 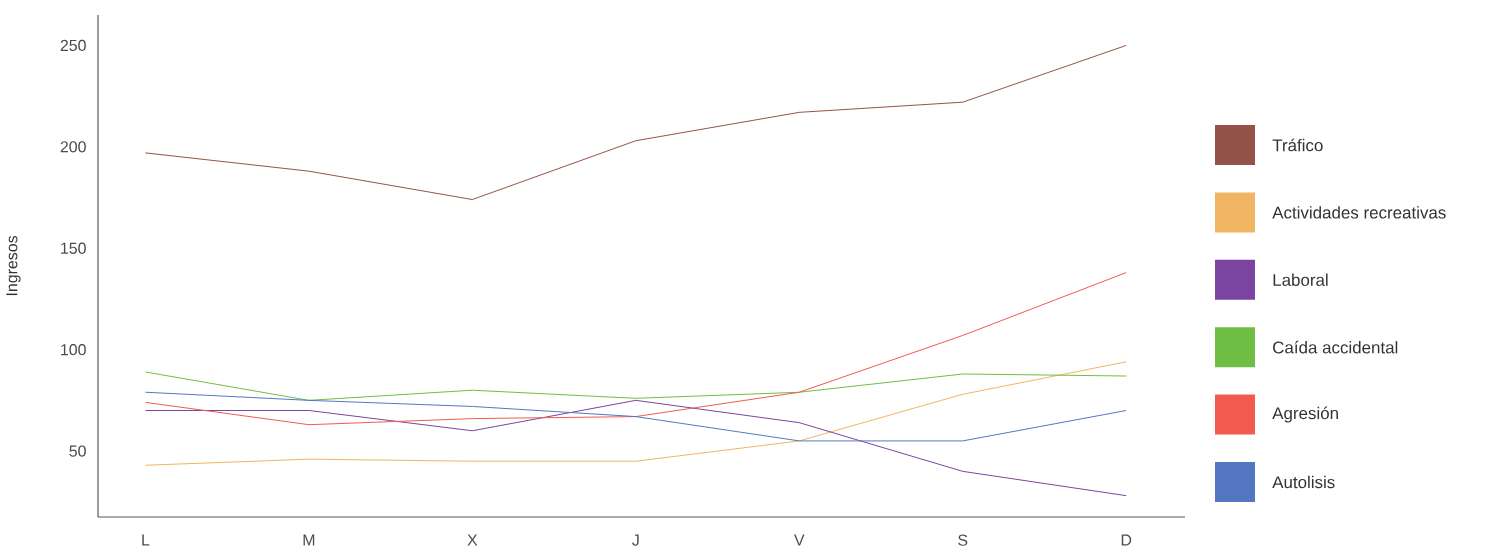 I want to click on x-tick-label: L, so click(x=146, y=540).